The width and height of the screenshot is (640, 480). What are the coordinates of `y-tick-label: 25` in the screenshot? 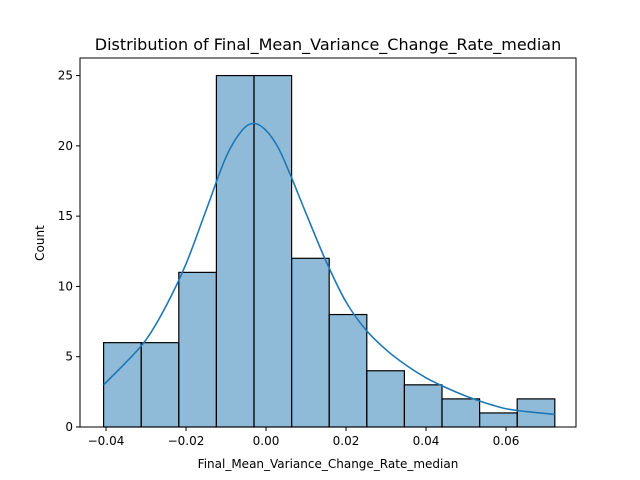 It's located at (65, 76).